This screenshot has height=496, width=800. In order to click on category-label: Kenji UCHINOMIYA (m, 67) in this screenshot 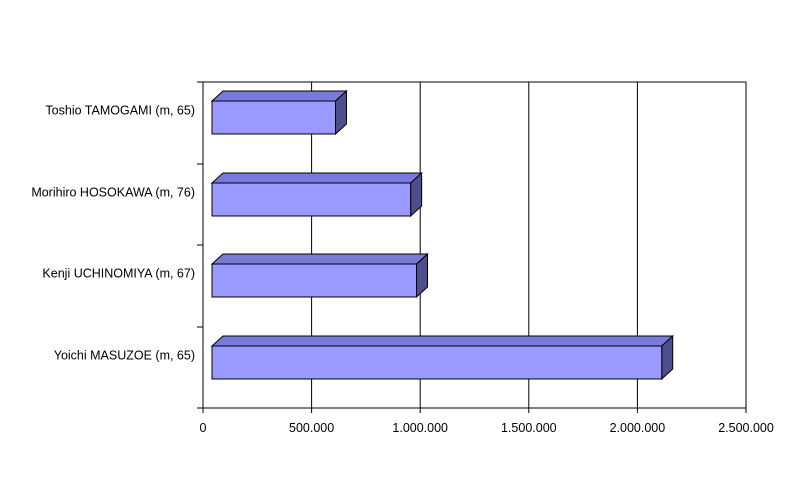, I will do `click(118, 274)`.